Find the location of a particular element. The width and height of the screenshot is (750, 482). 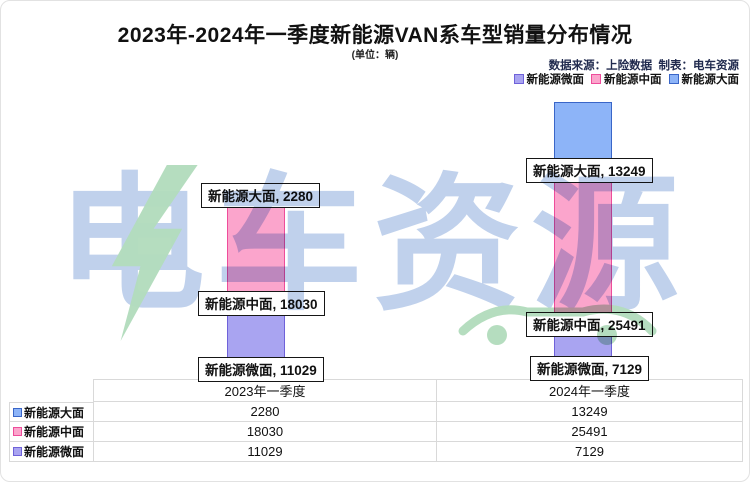

table-row-label-text: 新能源微面 is located at coordinates (54, 452).